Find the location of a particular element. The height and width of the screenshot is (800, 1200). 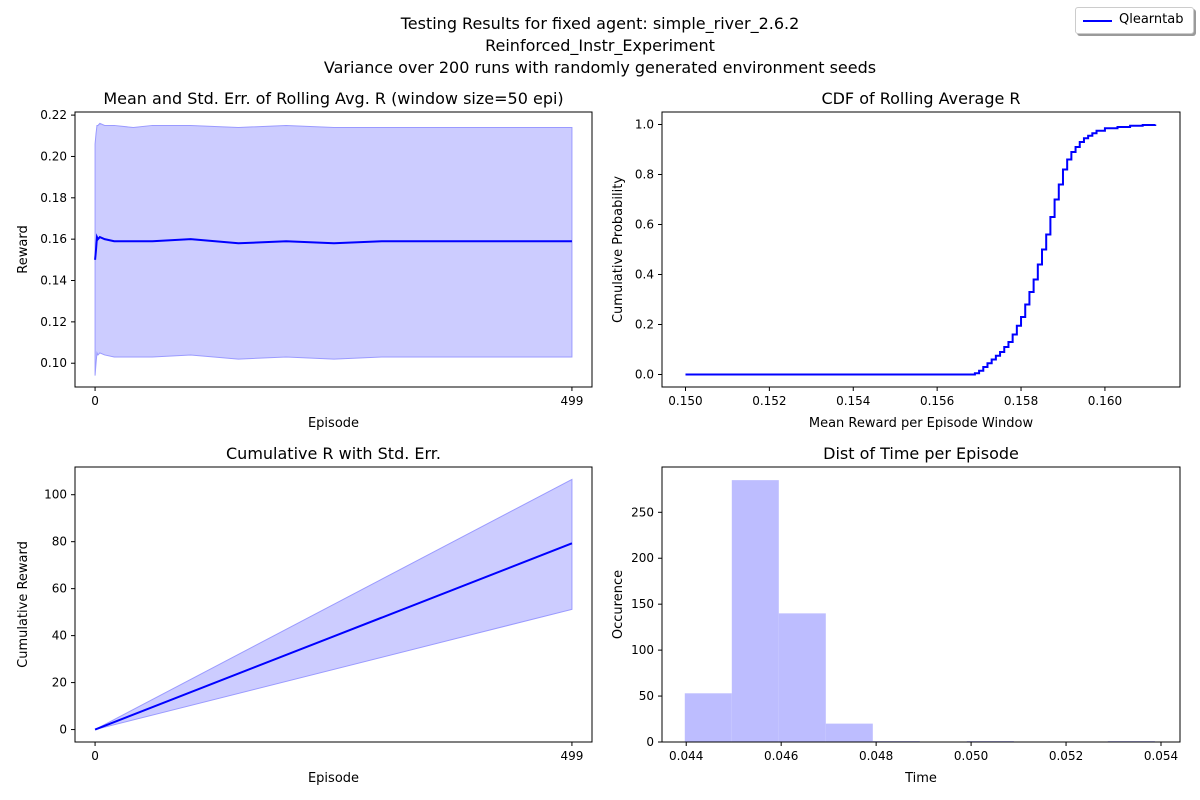

x-tick-label: 0.152 is located at coordinates (769, 401).